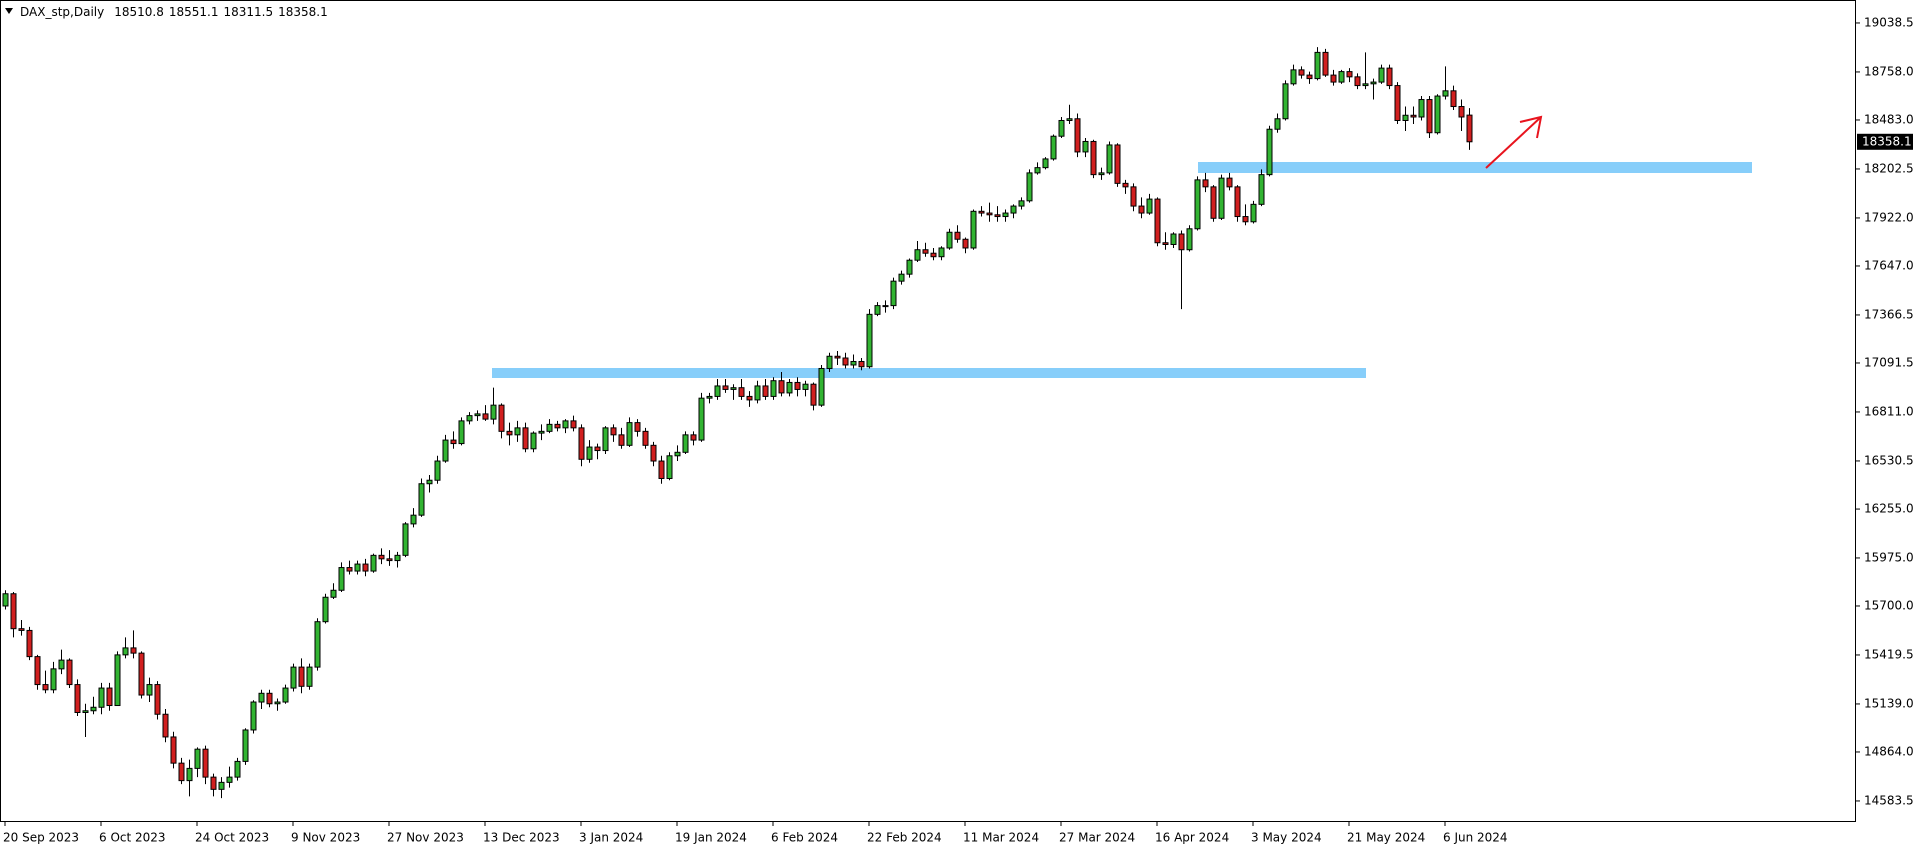 The image size is (1916, 850). I want to click on y-tick-label: 19038.5, so click(1889, 22).